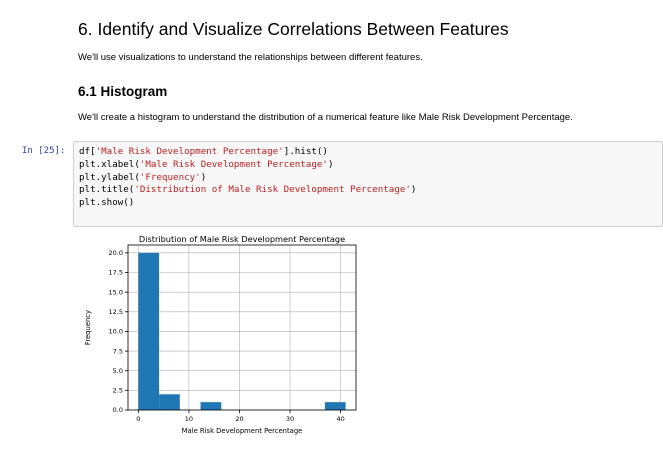 The width and height of the screenshot is (663, 455). What do you see at coordinates (107, 203) in the screenshot?
I see `code-token: plt.show()` at bounding box center [107, 203].